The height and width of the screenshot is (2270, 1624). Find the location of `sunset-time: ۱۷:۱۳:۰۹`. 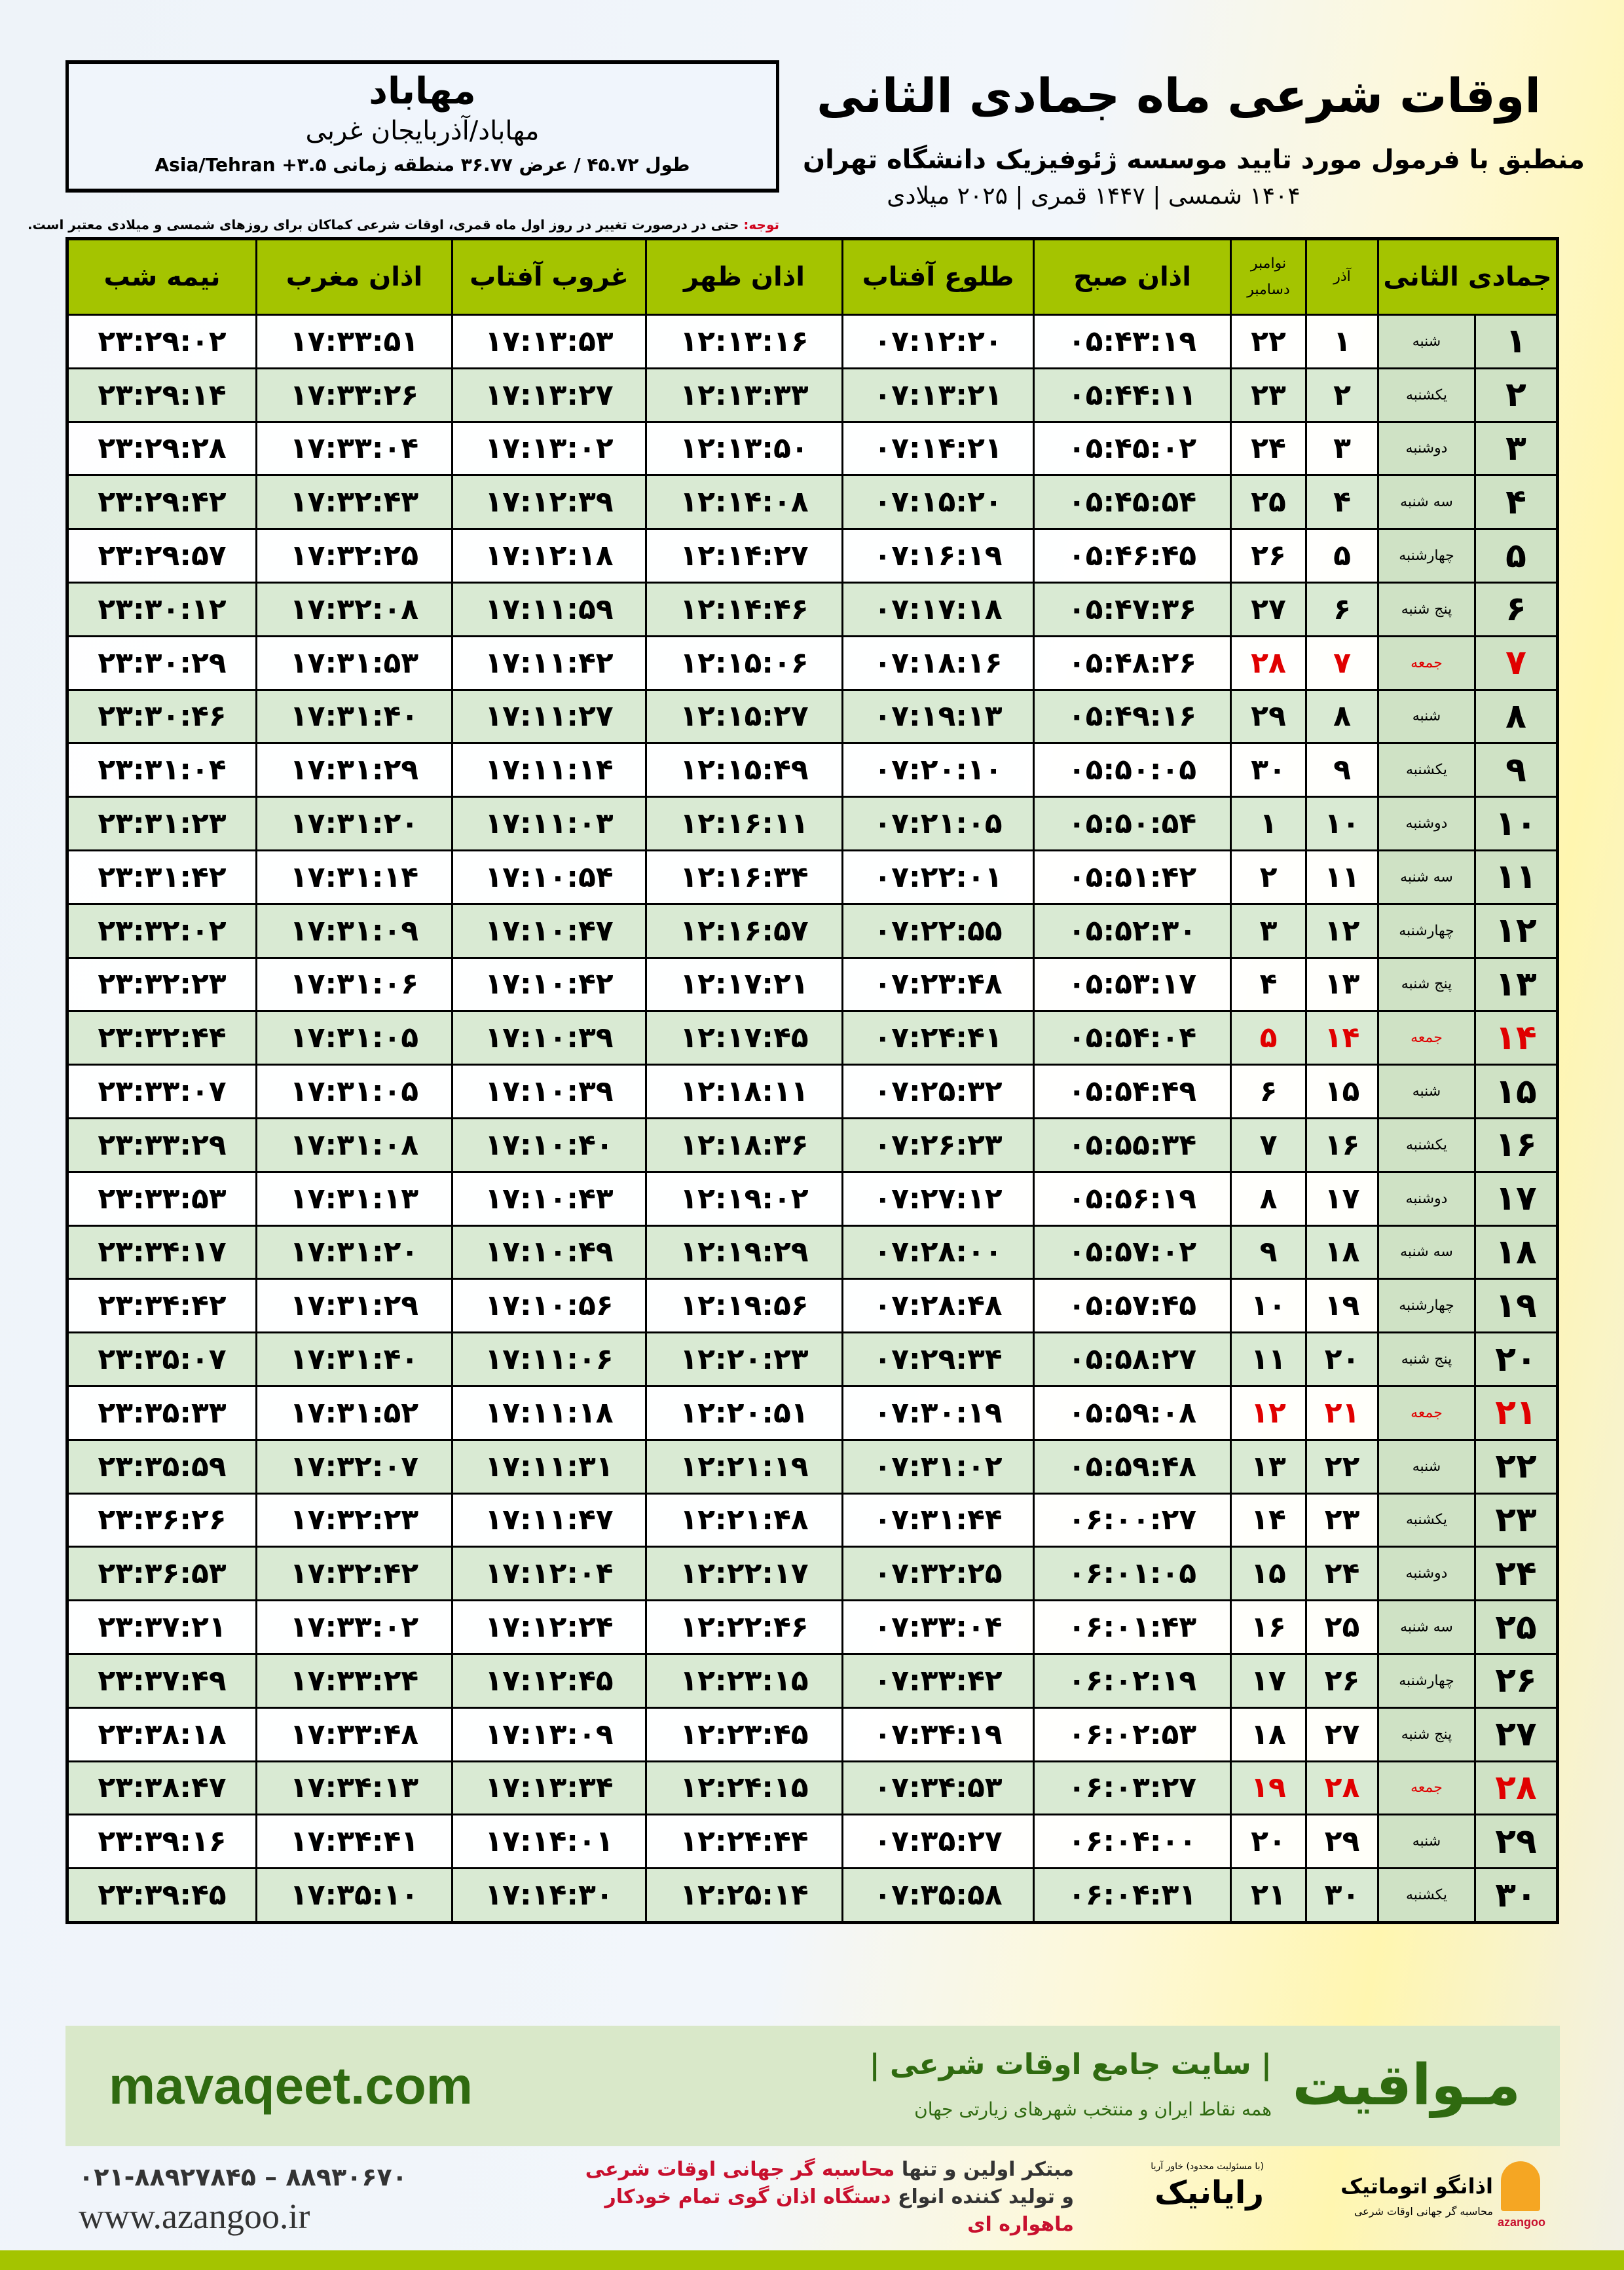

sunset-time: ۱۷:۱۳:۰۹ is located at coordinates (549, 1734).